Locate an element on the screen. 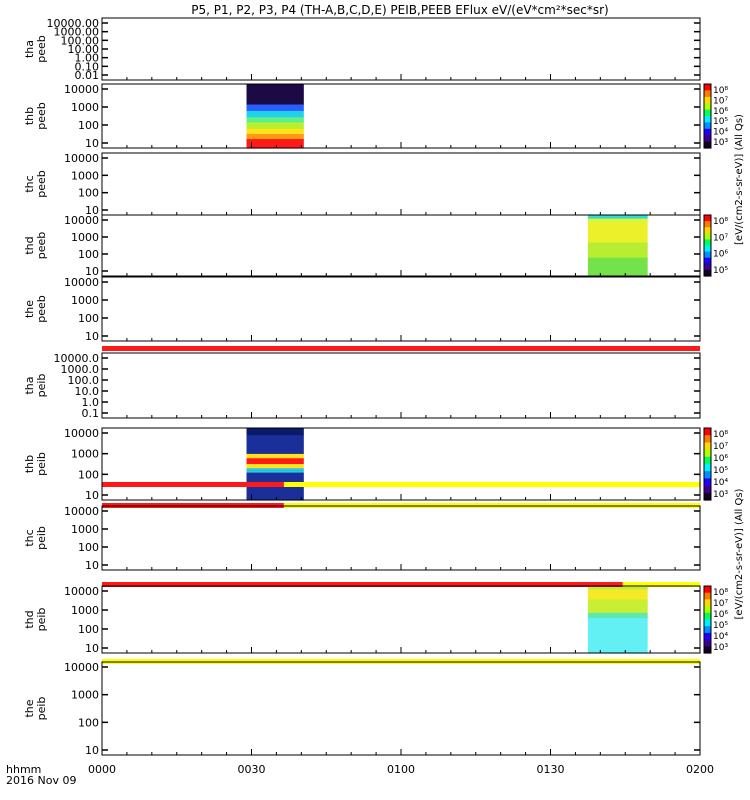 The image size is (750, 800). panel-label-dataset-thd-peeb: peeb is located at coordinates (41, 246).